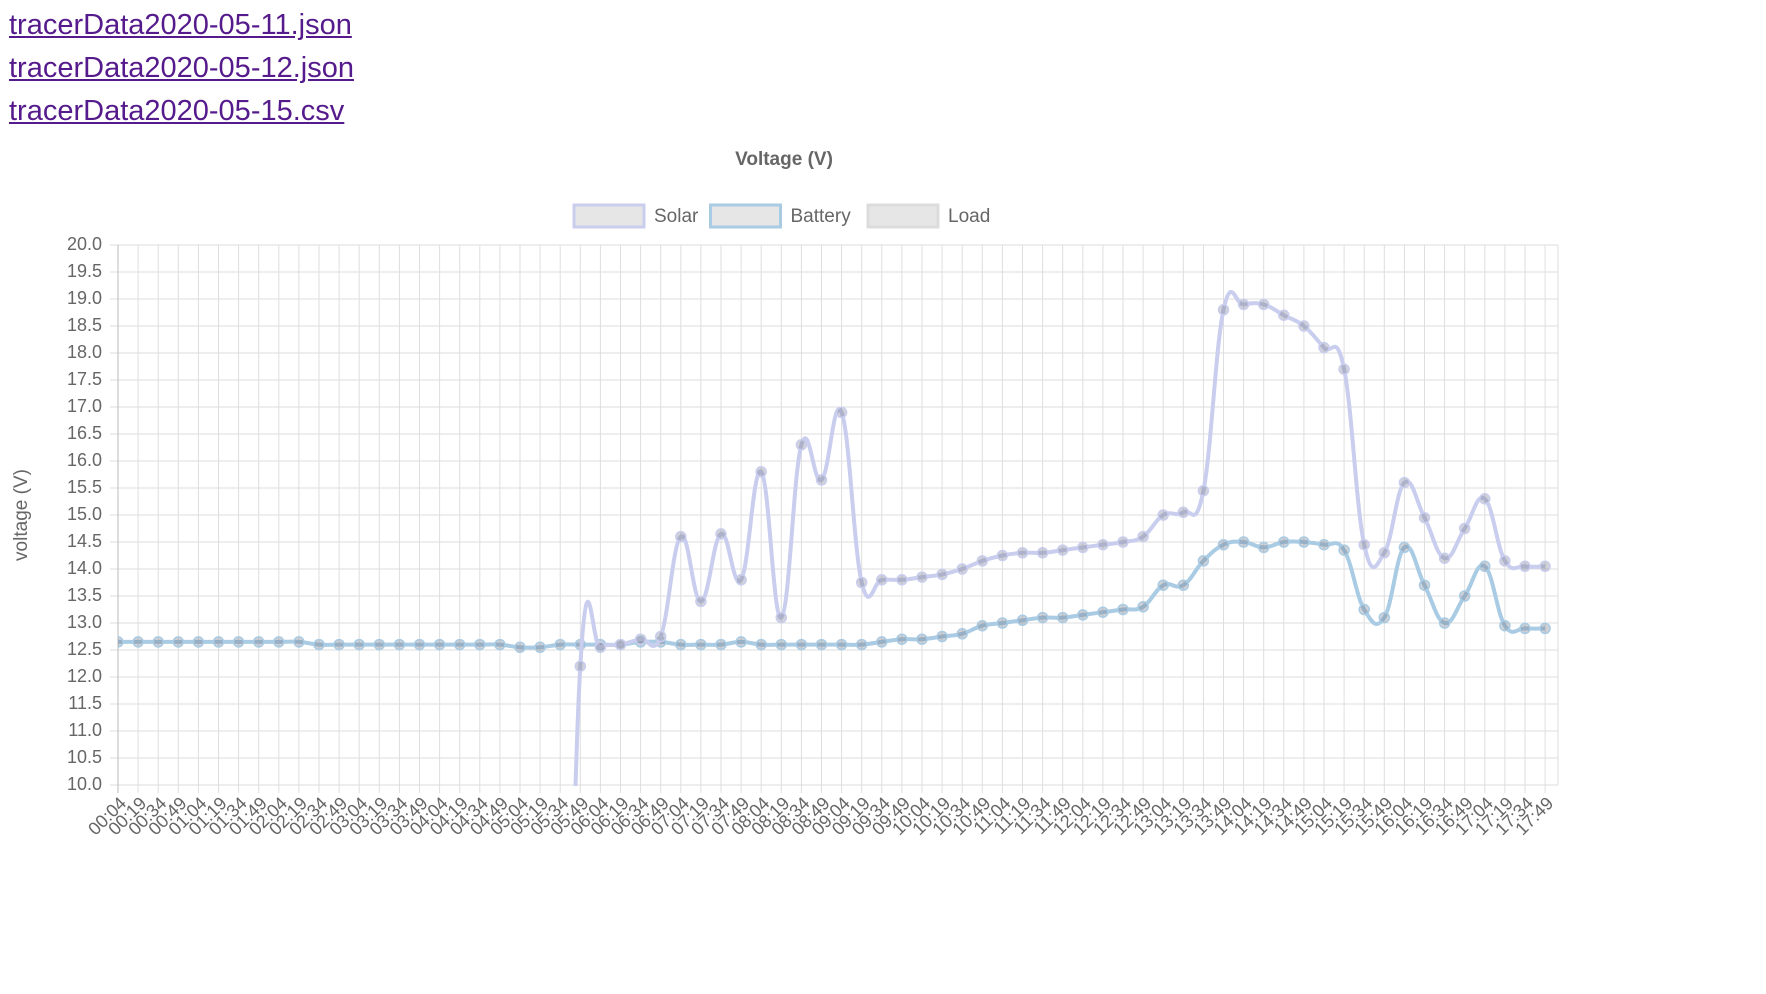  Describe the element at coordinates (180, 25) in the screenshot. I see `file-link: tracerData2020-05-11.json` at that location.